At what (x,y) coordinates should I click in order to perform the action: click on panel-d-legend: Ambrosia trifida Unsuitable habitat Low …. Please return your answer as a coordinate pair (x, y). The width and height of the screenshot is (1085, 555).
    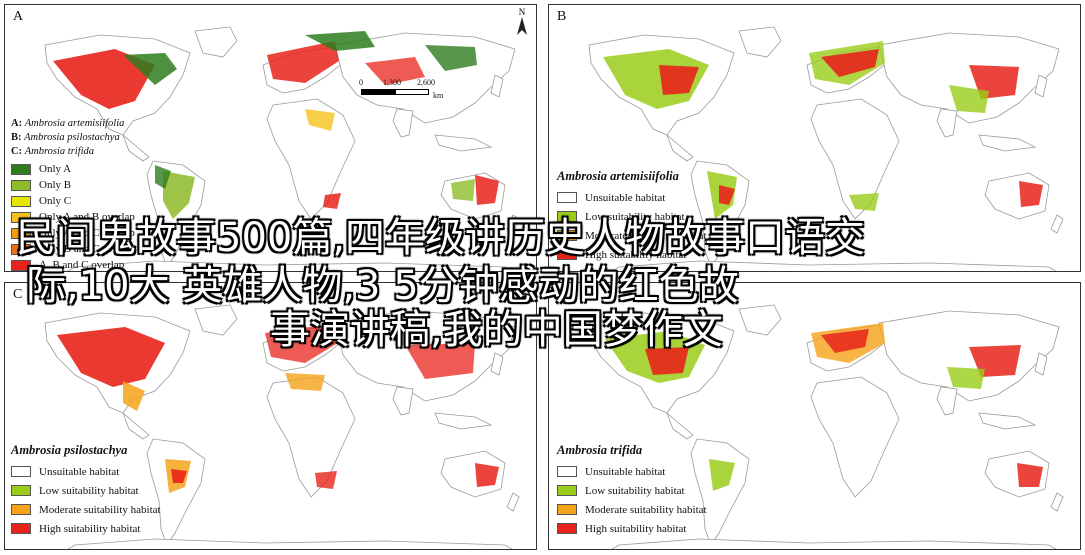
    Looking at the image, I should click on (632, 490).